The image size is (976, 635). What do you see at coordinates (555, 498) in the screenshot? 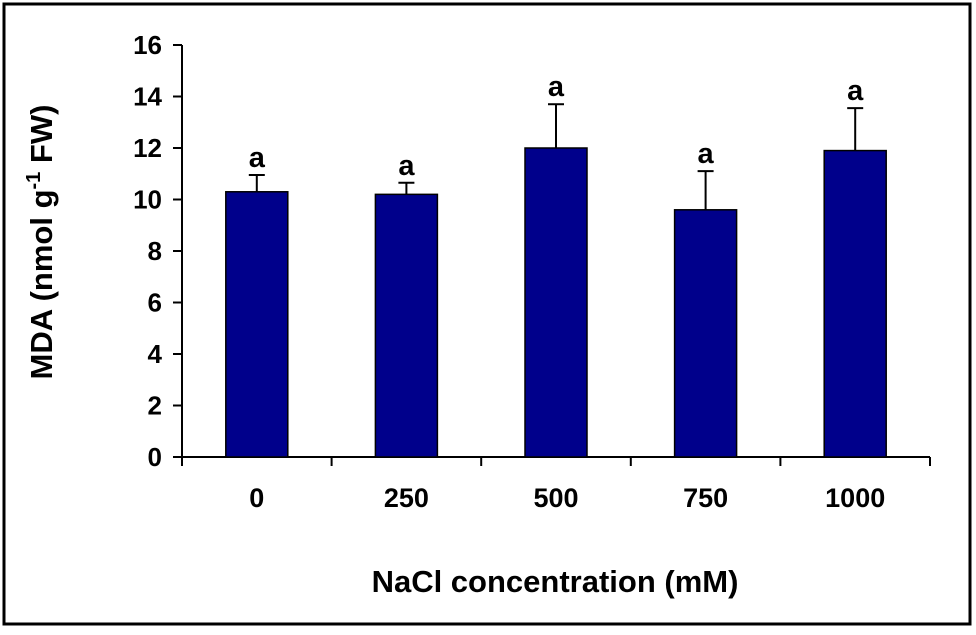
I see `x-tick-label: 500` at bounding box center [555, 498].